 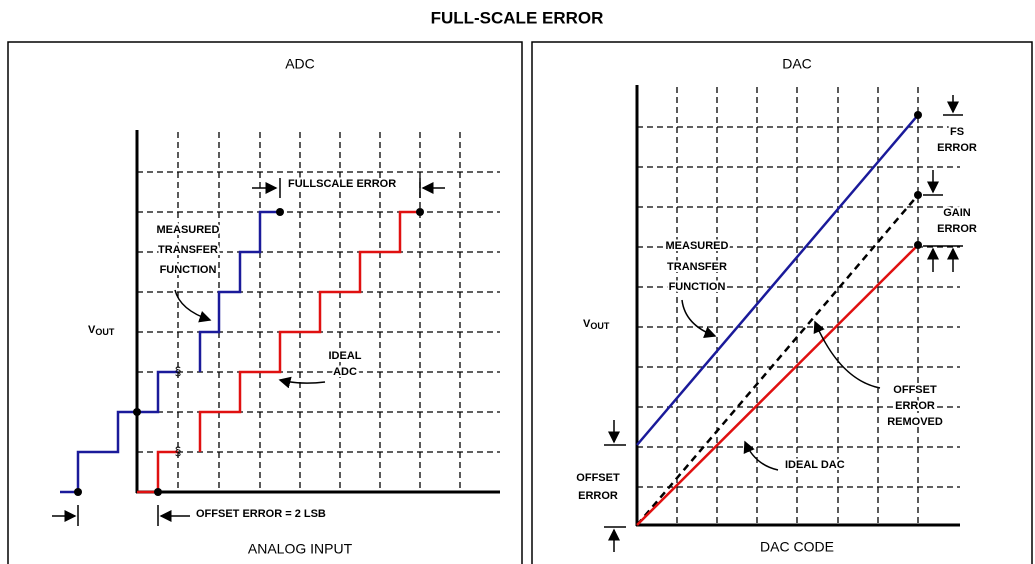 I want to click on removed-label: OFFSET, so click(x=915, y=390).